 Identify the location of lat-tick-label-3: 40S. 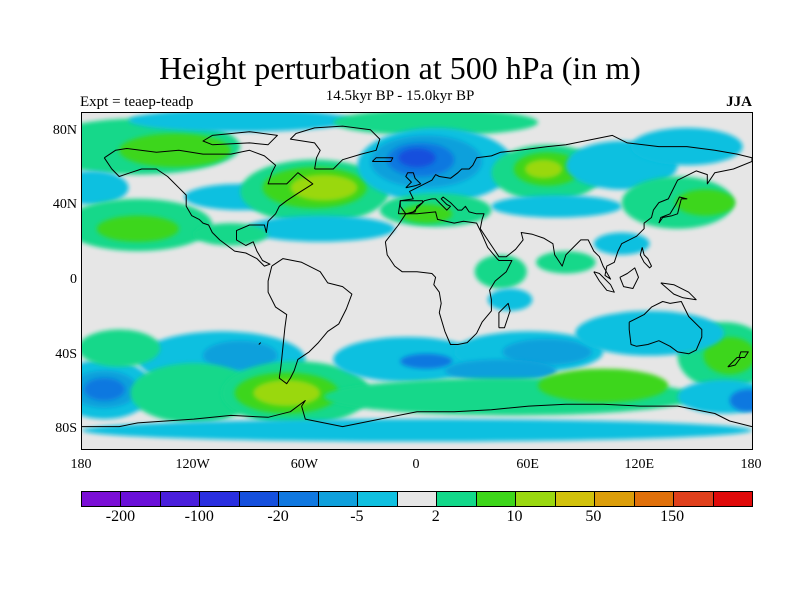
(66, 354).